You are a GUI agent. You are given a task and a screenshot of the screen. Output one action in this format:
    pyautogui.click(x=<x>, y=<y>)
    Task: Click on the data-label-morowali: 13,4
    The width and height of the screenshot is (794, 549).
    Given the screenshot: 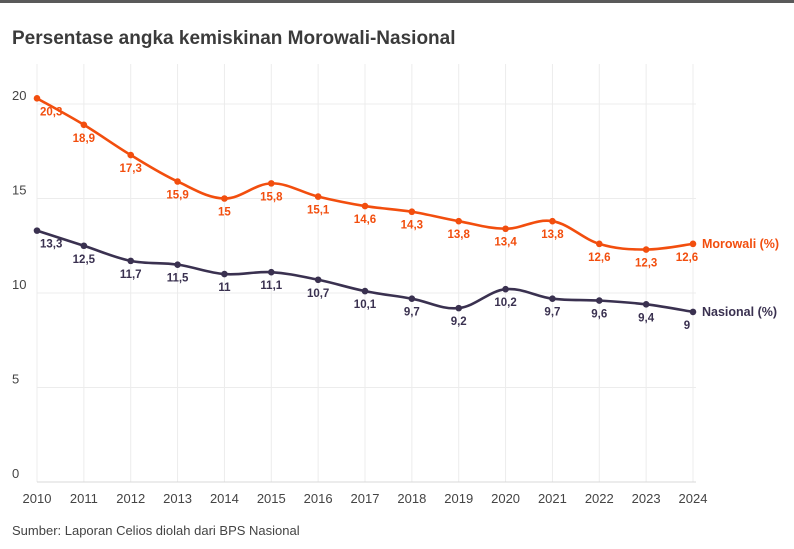 What is the action you would take?
    pyautogui.click(x=505, y=243)
    